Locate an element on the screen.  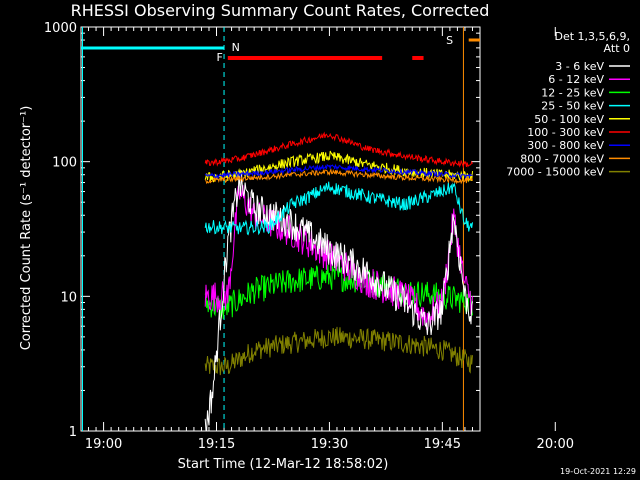
y-tick-label: 100 is located at coordinates (64, 163).